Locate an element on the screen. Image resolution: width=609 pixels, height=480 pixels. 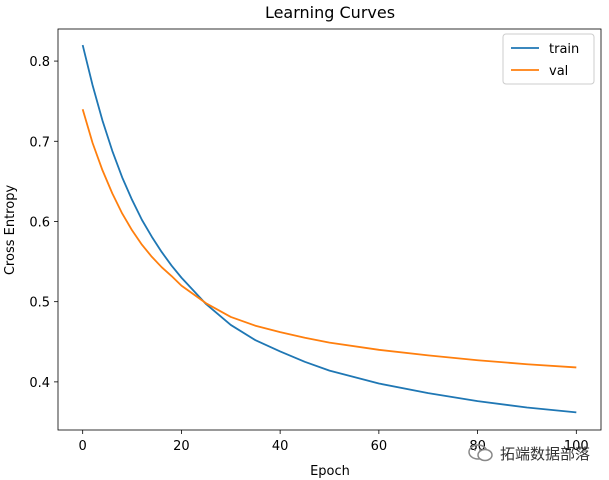
y-axis-label: Cross Entropy is located at coordinates (10, 230).